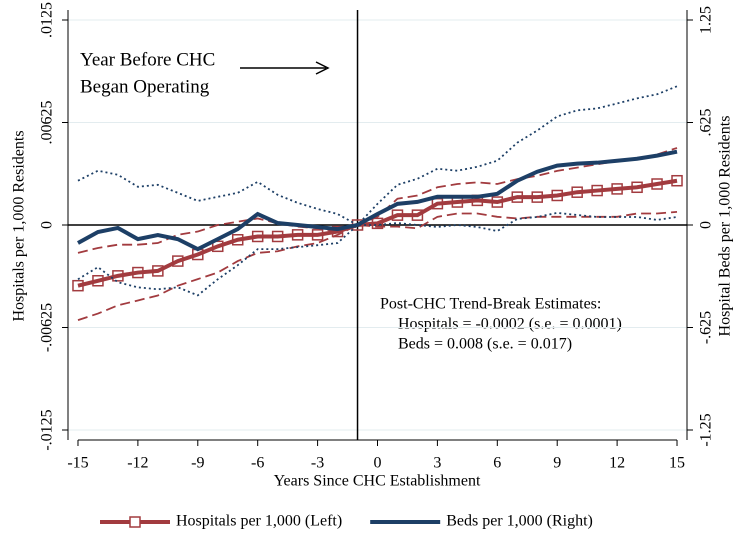  What do you see at coordinates (617, 463) in the screenshot?
I see `x-tick-label: 12` at bounding box center [617, 463].